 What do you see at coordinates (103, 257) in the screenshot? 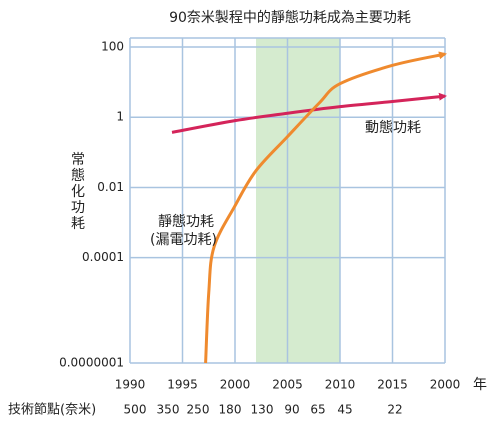
I see `y-tick-label: 0.0001` at bounding box center [103, 257].